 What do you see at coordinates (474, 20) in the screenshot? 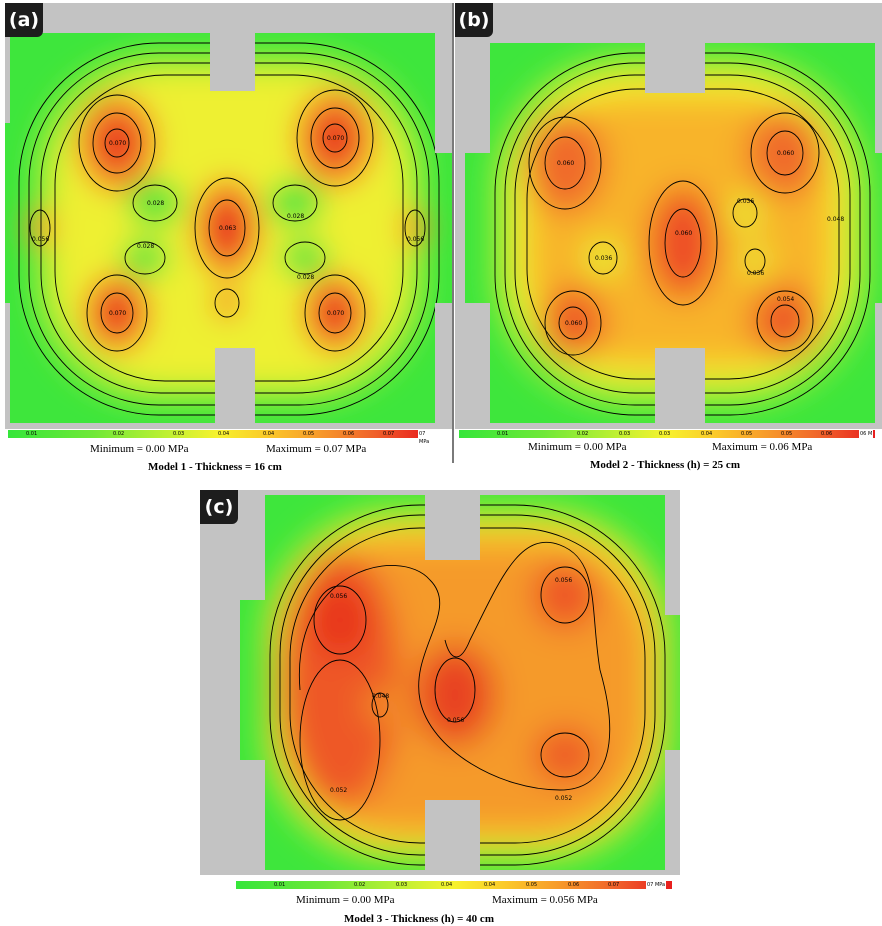
I see `panel-tag-b: (b)` at bounding box center [474, 20].